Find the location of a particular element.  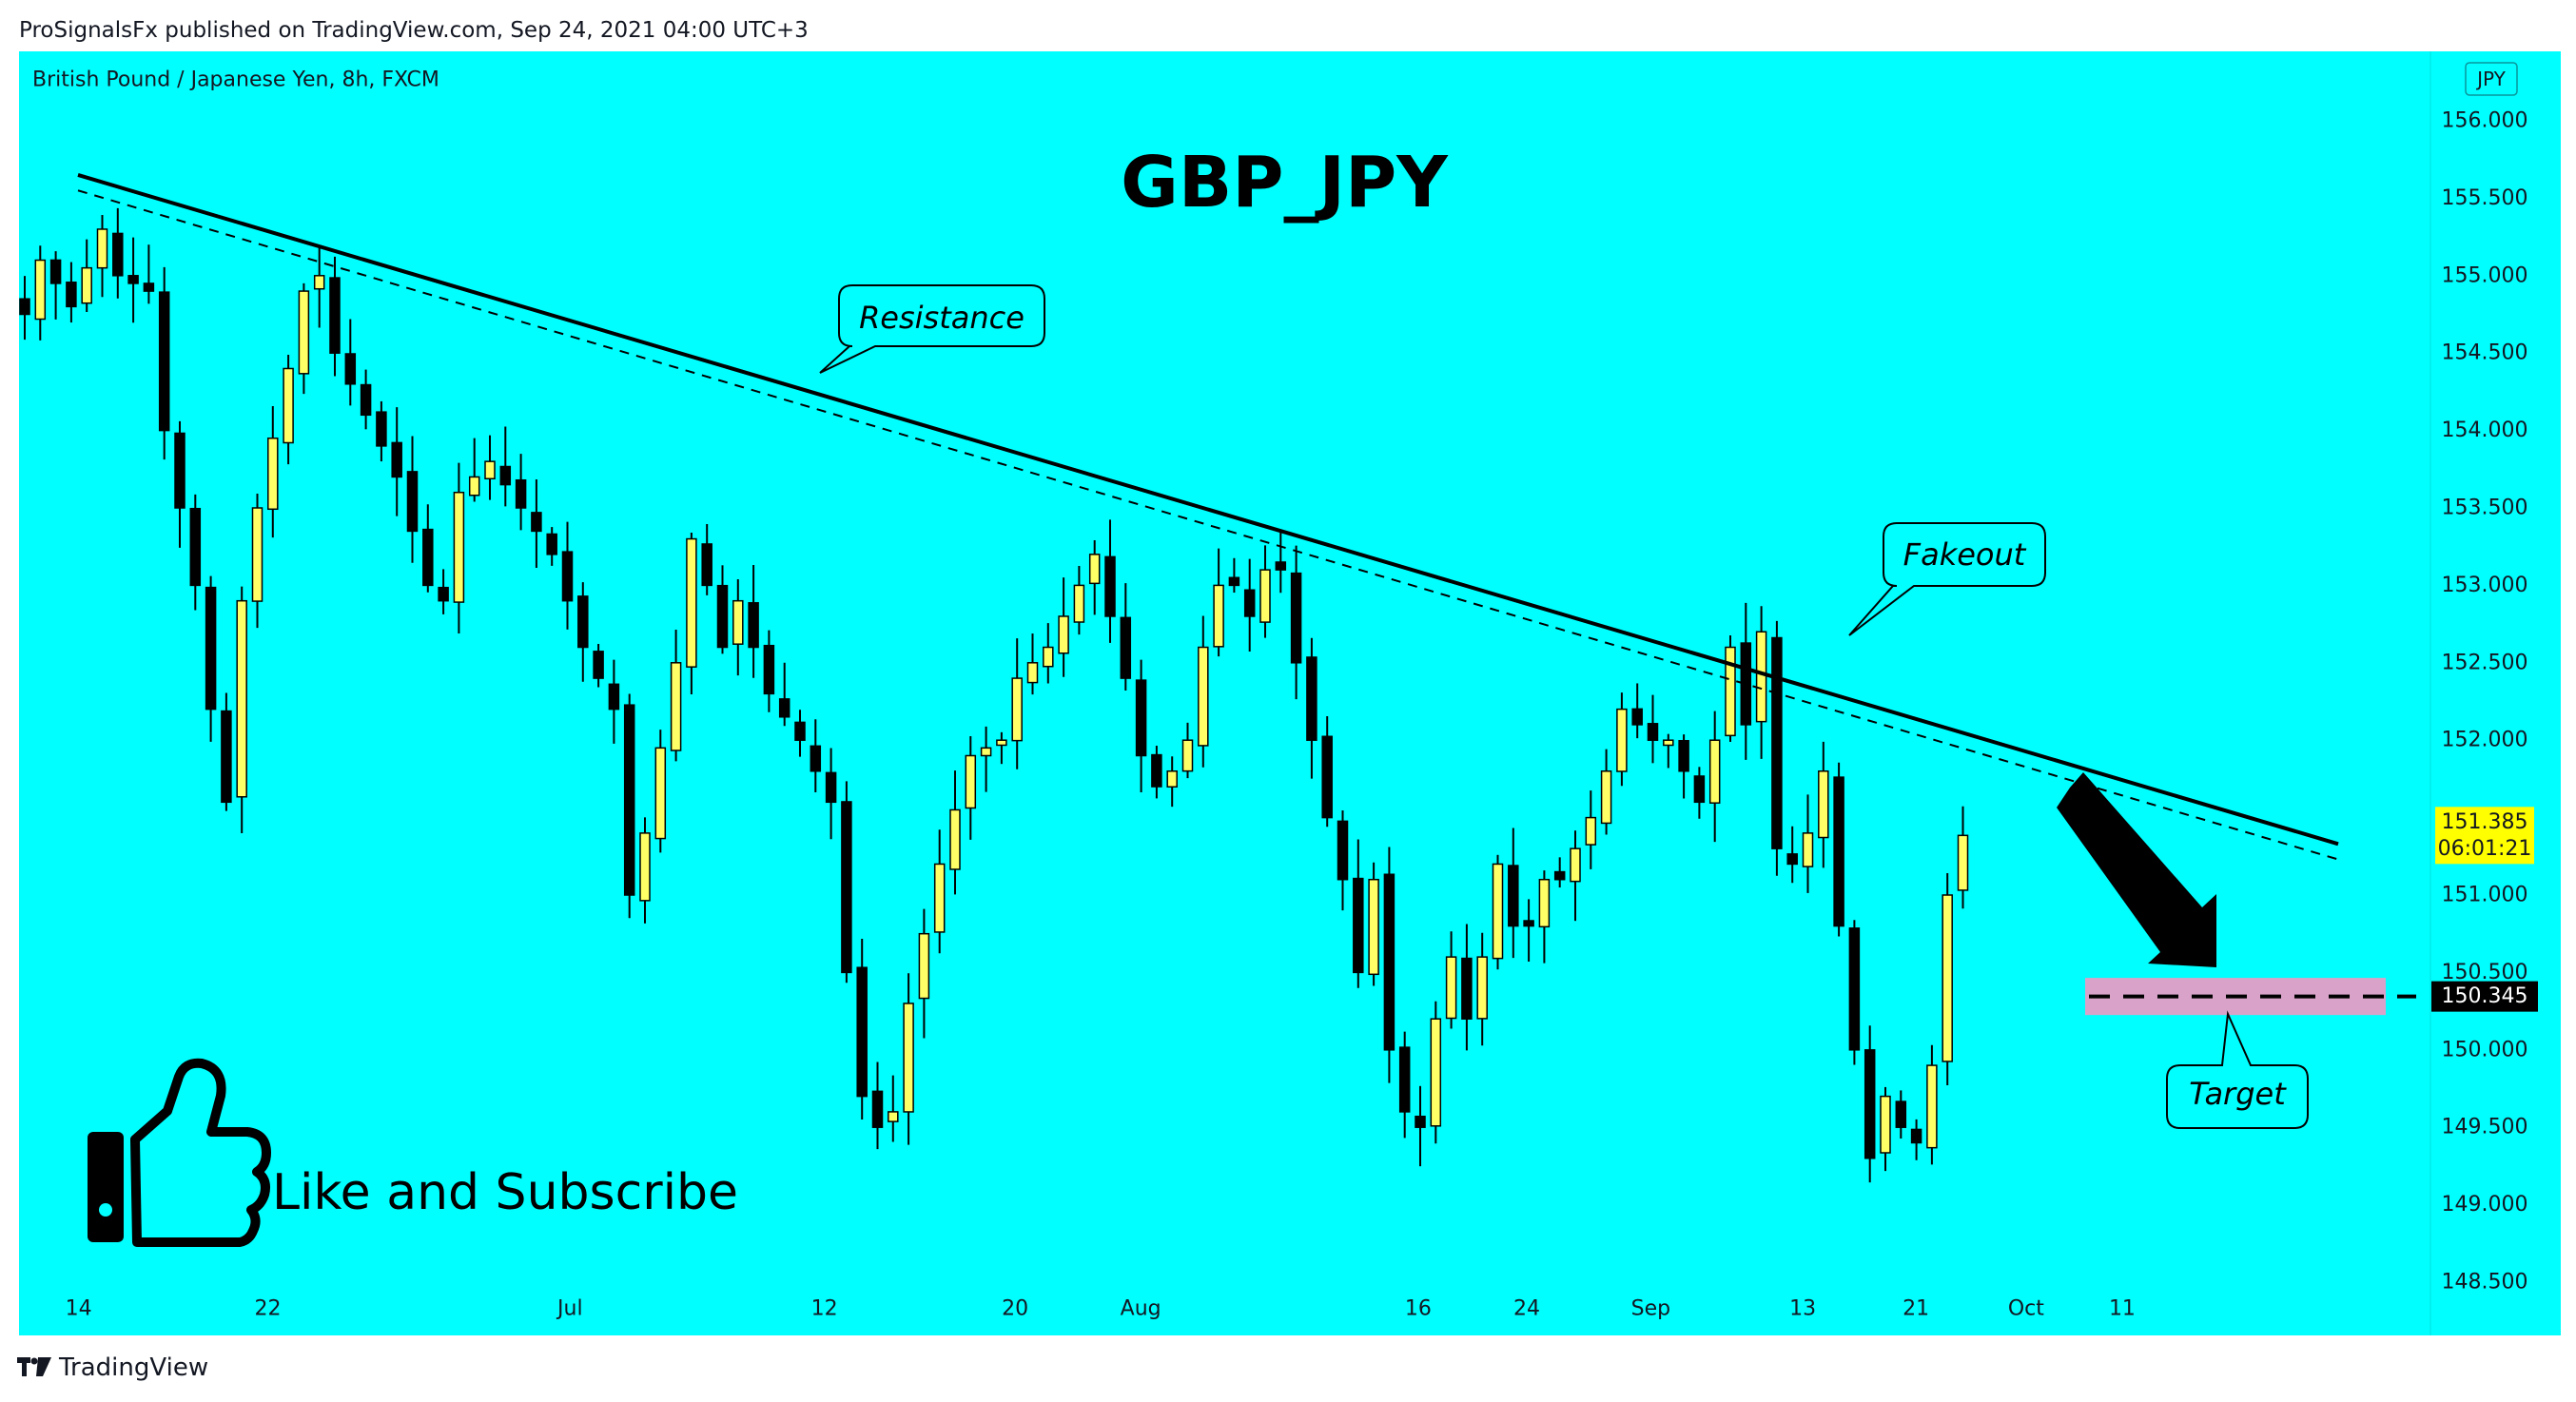

time-tick-label: Aug is located at coordinates (1141, 1309).